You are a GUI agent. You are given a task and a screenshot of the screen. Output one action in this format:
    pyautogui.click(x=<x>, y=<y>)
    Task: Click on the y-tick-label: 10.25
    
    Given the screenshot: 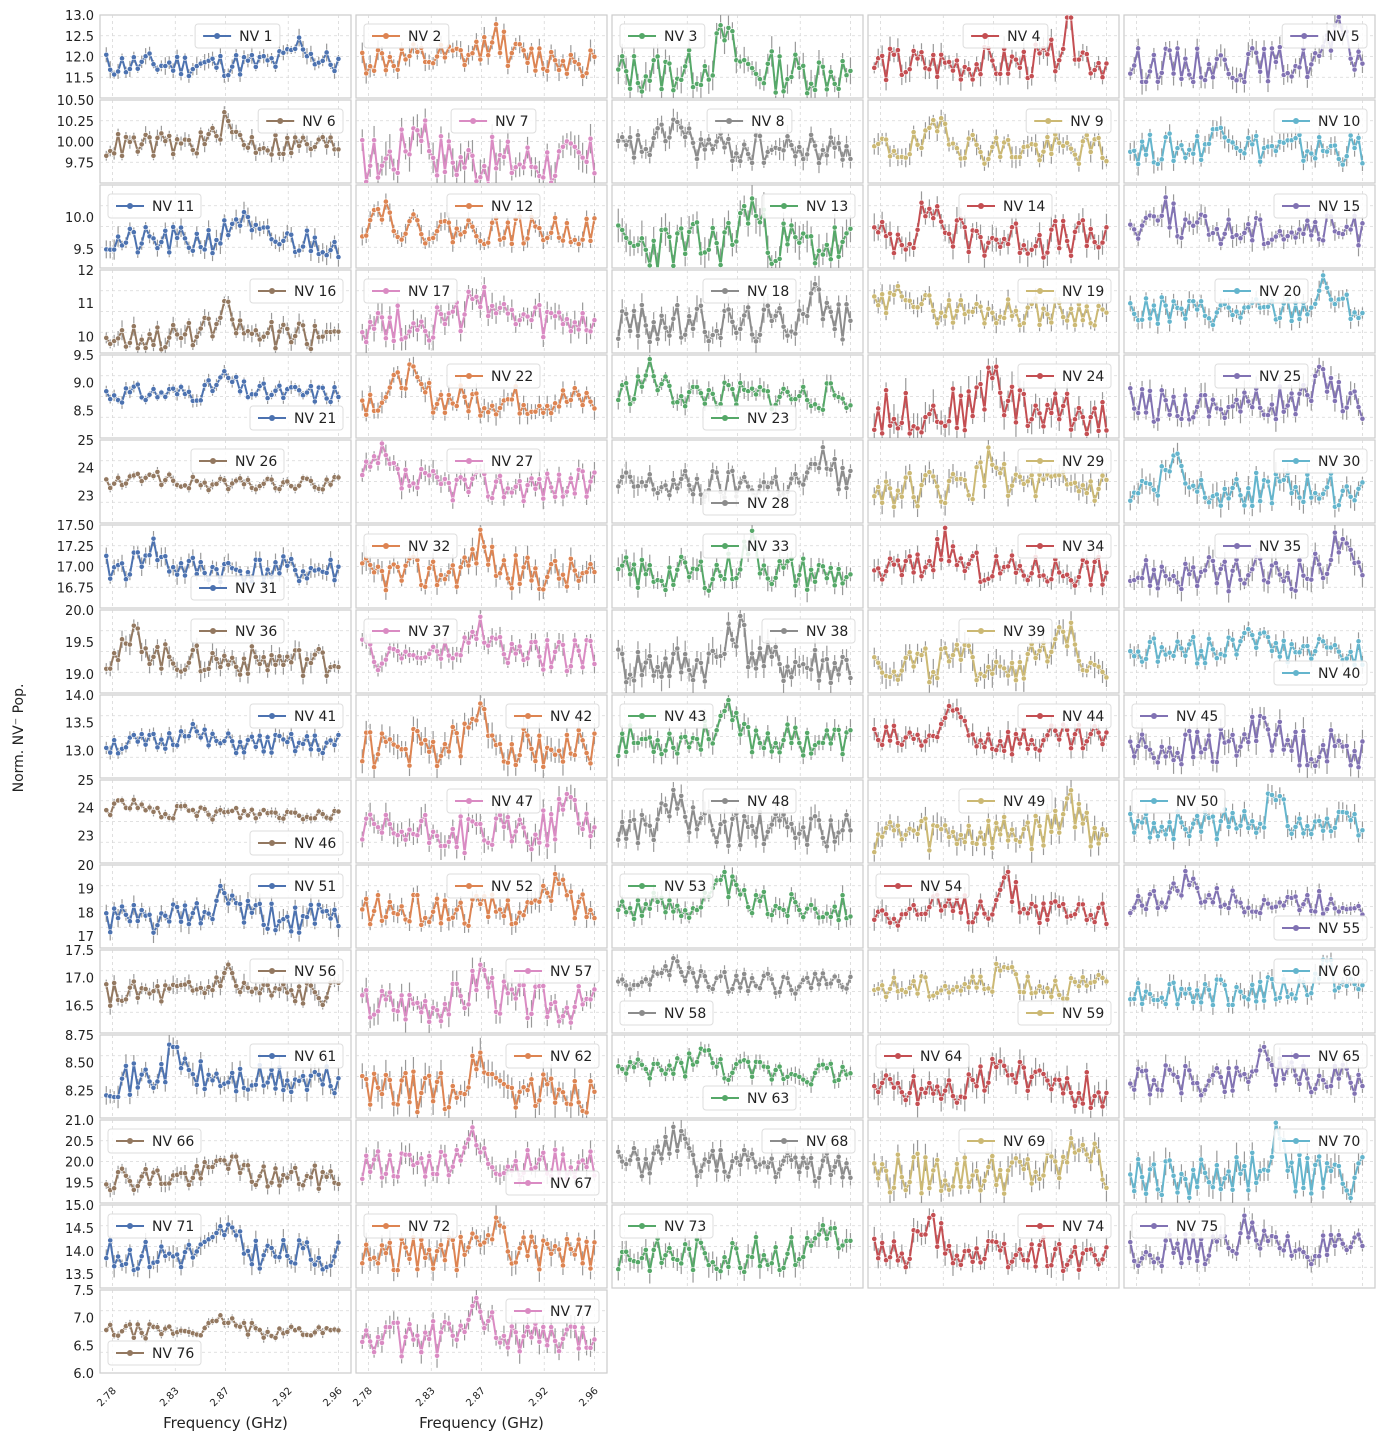 What is the action you would take?
    pyautogui.click(x=75, y=122)
    